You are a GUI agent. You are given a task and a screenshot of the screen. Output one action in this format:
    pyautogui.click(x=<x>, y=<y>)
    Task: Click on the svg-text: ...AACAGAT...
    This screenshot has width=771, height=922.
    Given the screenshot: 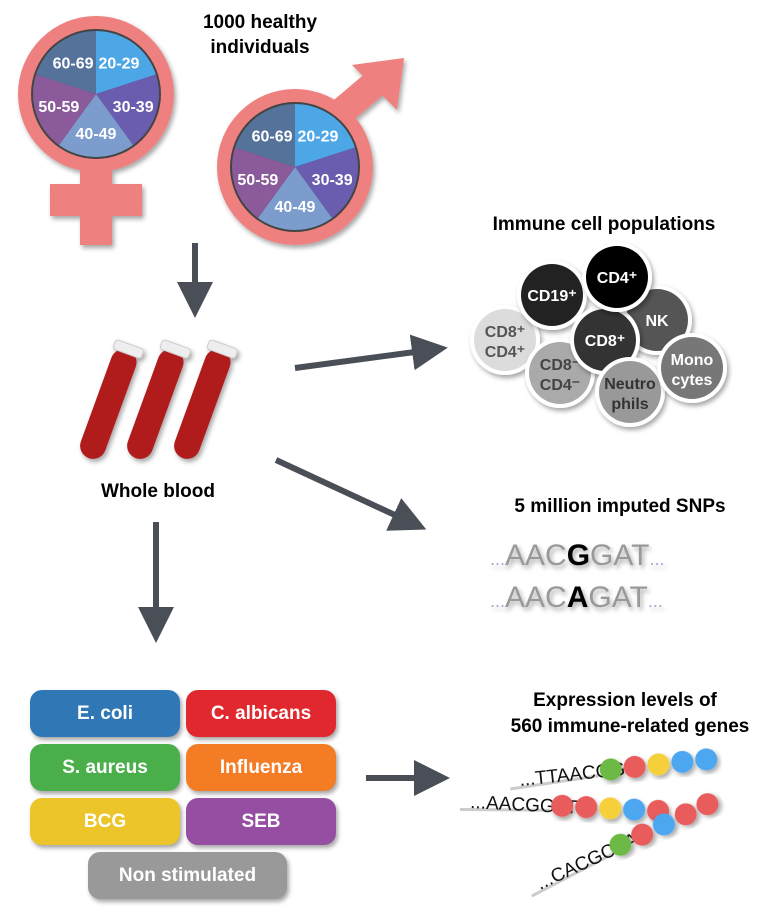 What is the action you would take?
    pyautogui.click(x=576, y=597)
    